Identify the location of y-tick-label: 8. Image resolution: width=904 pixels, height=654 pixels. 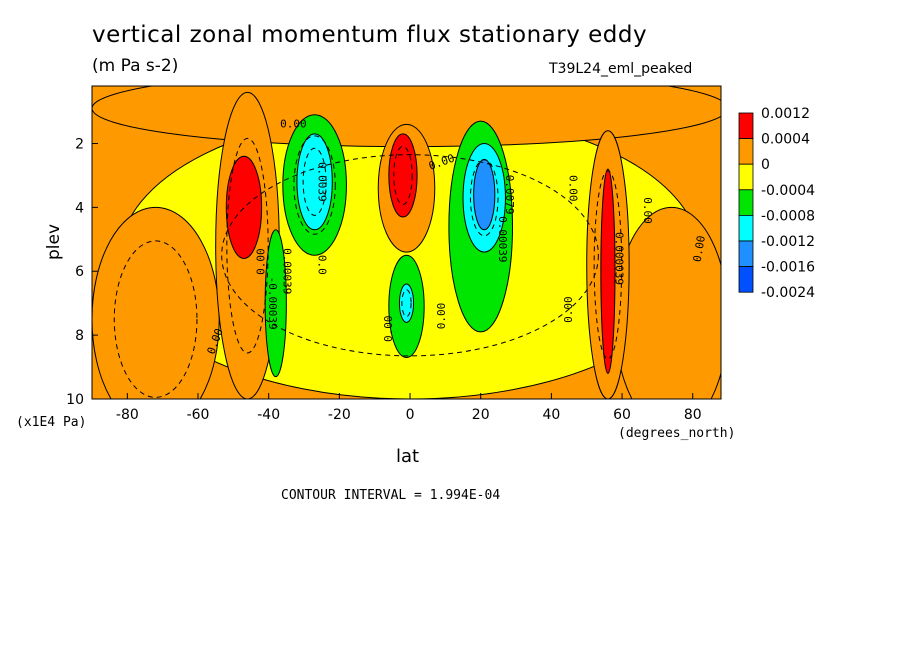
(79, 336).